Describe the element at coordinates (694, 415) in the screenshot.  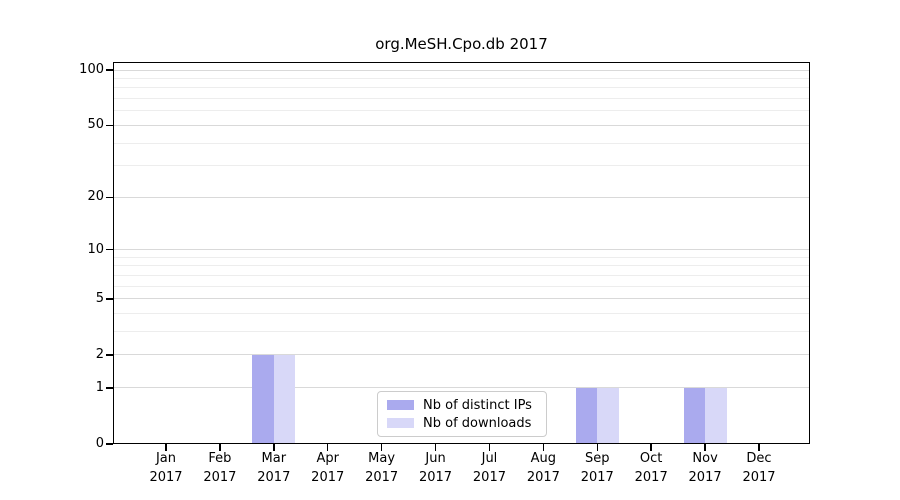
I see `bar-distinct-ips-nov` at that location.